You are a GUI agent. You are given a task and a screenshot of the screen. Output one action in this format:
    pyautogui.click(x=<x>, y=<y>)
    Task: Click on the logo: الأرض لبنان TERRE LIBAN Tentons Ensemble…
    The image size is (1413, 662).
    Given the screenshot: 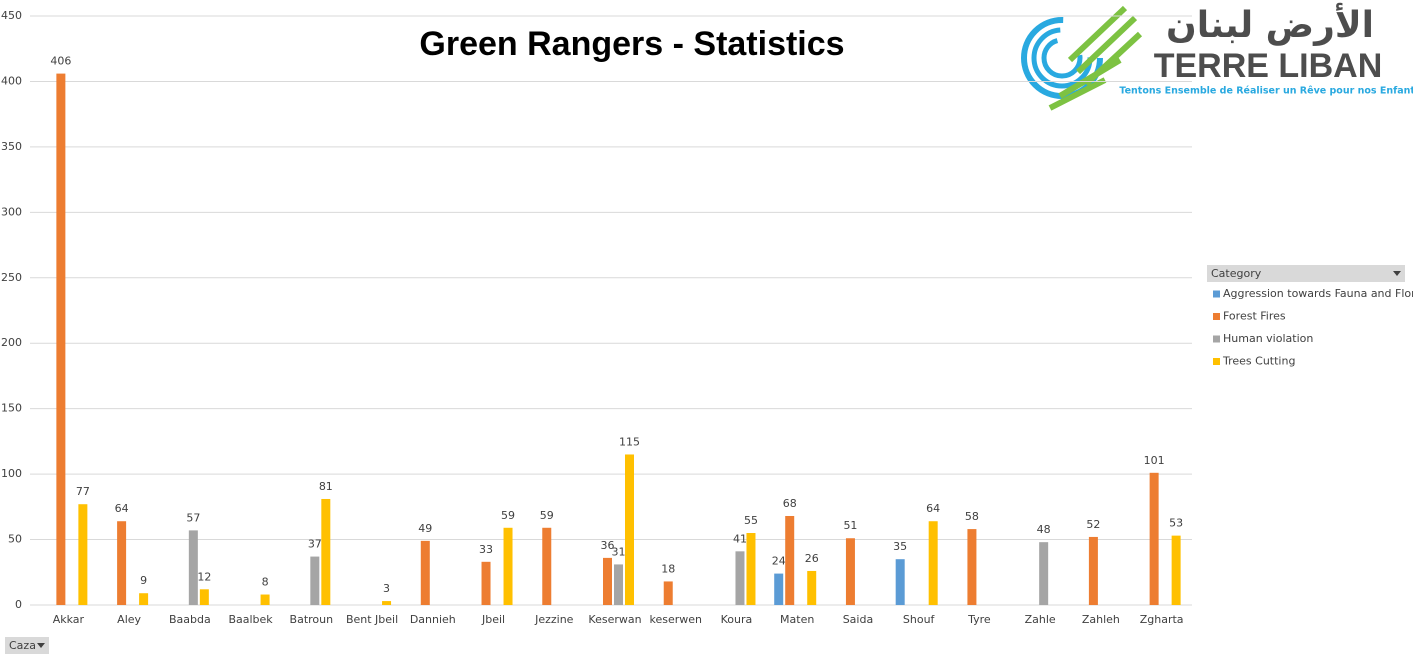 What is the action you would take?
    pyautogui.click(x=1217, y=56)
    